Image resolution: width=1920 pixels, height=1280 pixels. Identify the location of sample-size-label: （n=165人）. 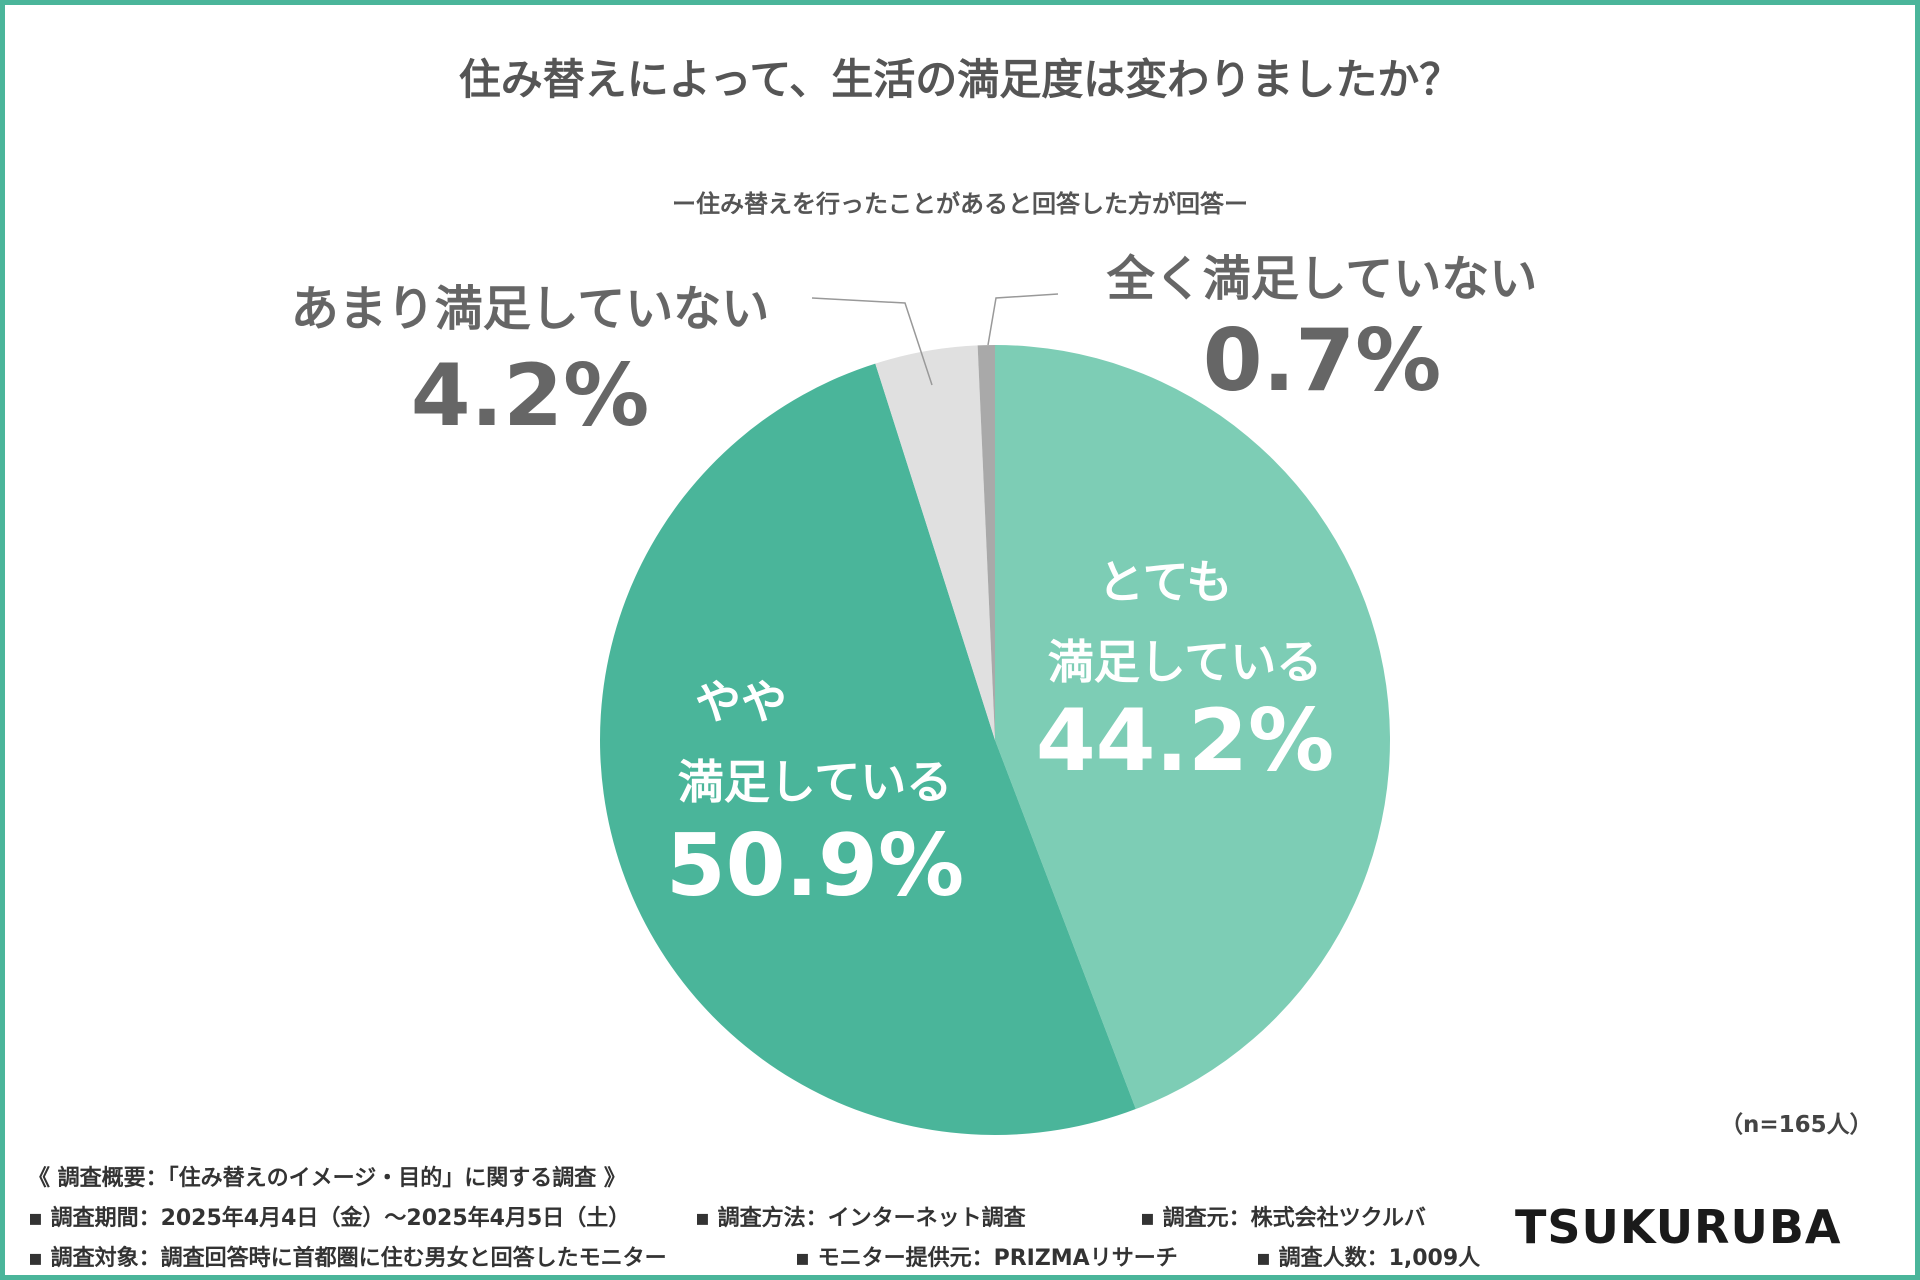
(1796, 1125).